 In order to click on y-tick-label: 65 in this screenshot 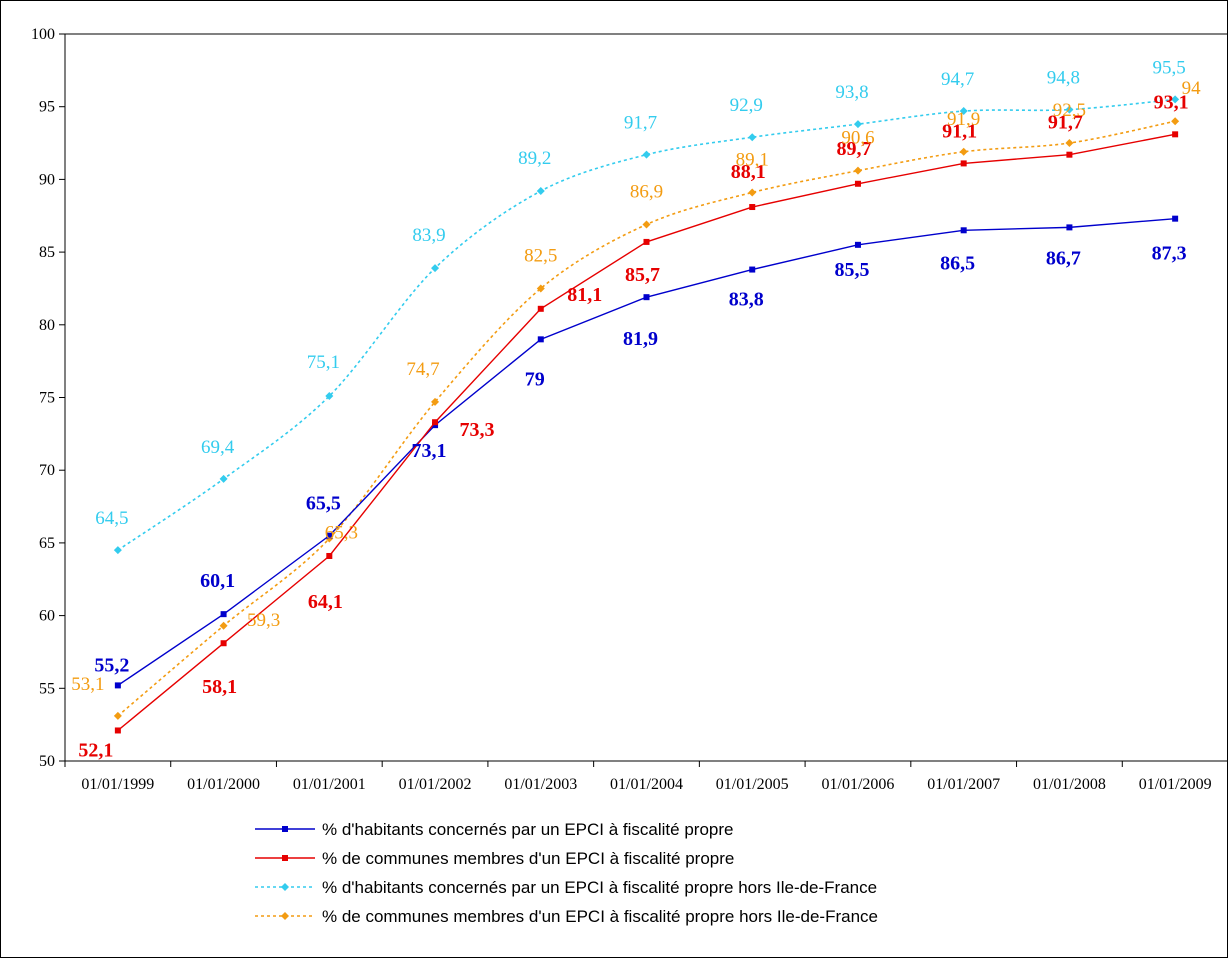, I will do `click(47, 543)`.